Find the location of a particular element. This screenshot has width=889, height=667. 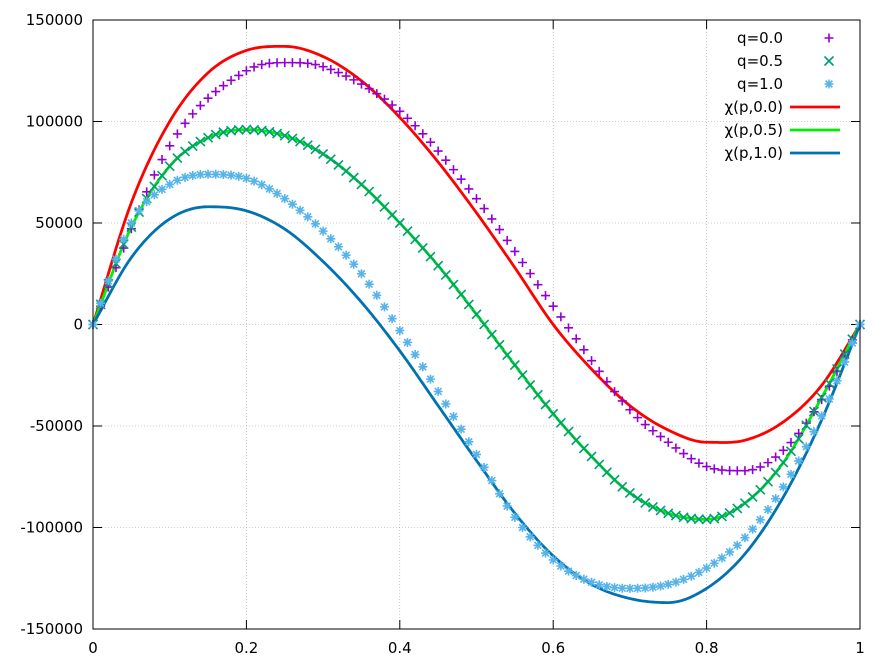

legend-label: q=0.5 is located at coordinates (760, 61).